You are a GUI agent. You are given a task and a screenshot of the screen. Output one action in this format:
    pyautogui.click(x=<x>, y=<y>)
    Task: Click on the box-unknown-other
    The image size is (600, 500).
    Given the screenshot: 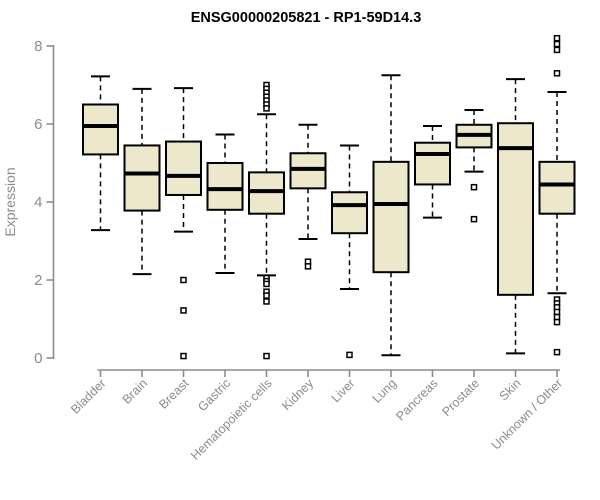 What is the action you would take?
    pyautogui.click(x=557, y=195)
    